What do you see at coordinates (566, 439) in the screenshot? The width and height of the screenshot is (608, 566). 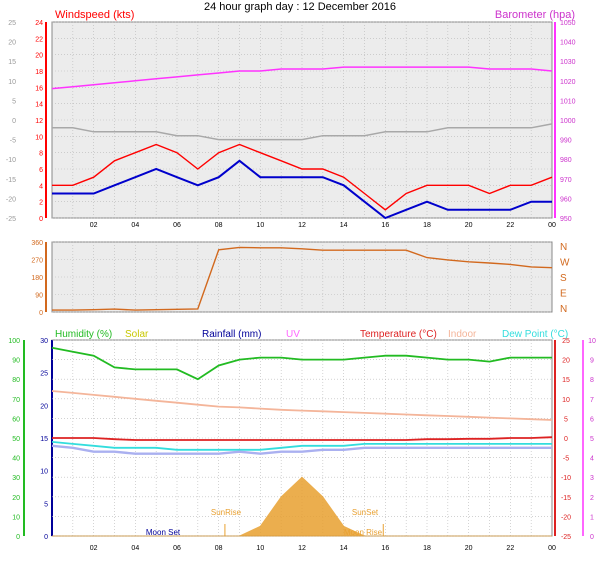 I see `temperature-tick-label: 0` at bounding box center [566, 439].